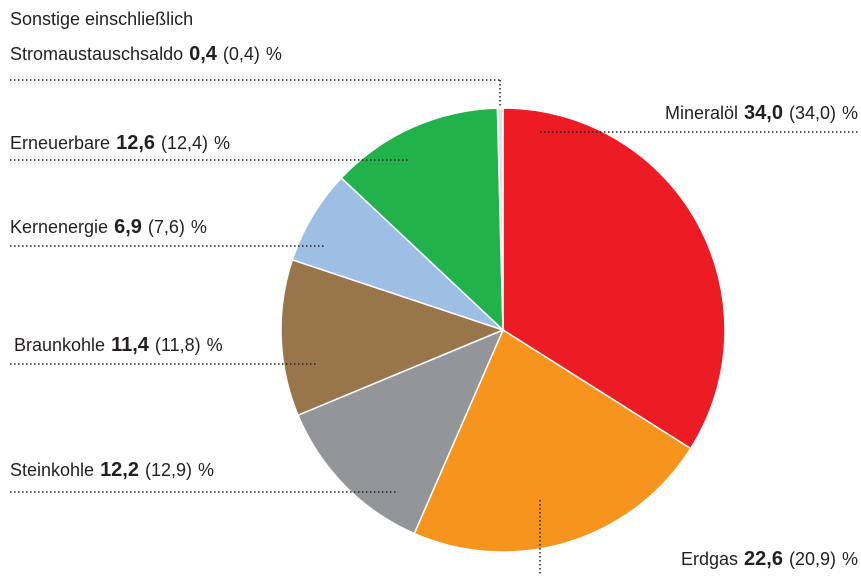  I want to click on category-name: Erneuerbare, so click(60, 143).